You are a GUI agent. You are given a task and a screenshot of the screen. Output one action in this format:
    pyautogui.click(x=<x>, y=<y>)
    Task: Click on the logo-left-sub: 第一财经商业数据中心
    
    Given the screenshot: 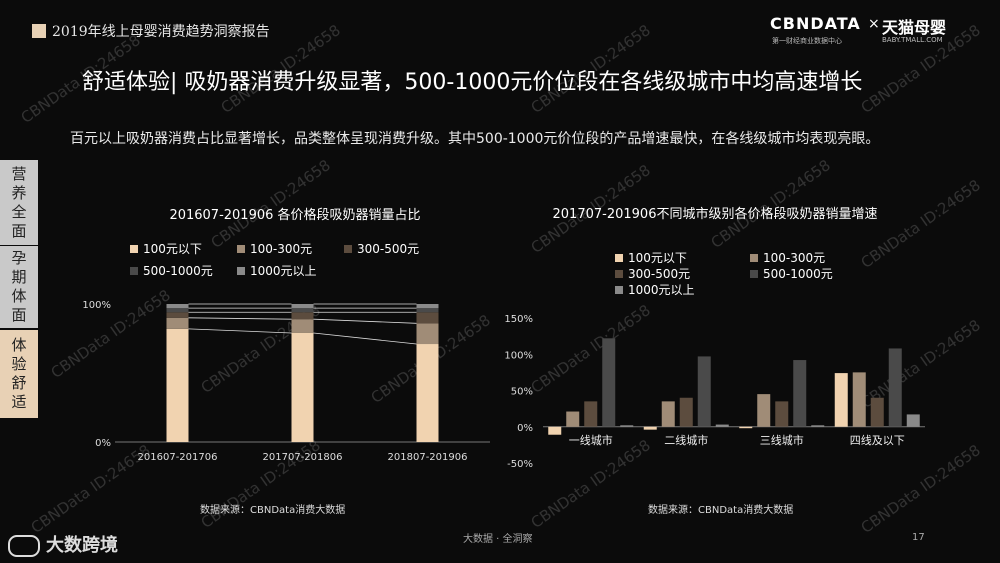 What is the action you would take?
    pyautogui.click(x=807, y=41)
    